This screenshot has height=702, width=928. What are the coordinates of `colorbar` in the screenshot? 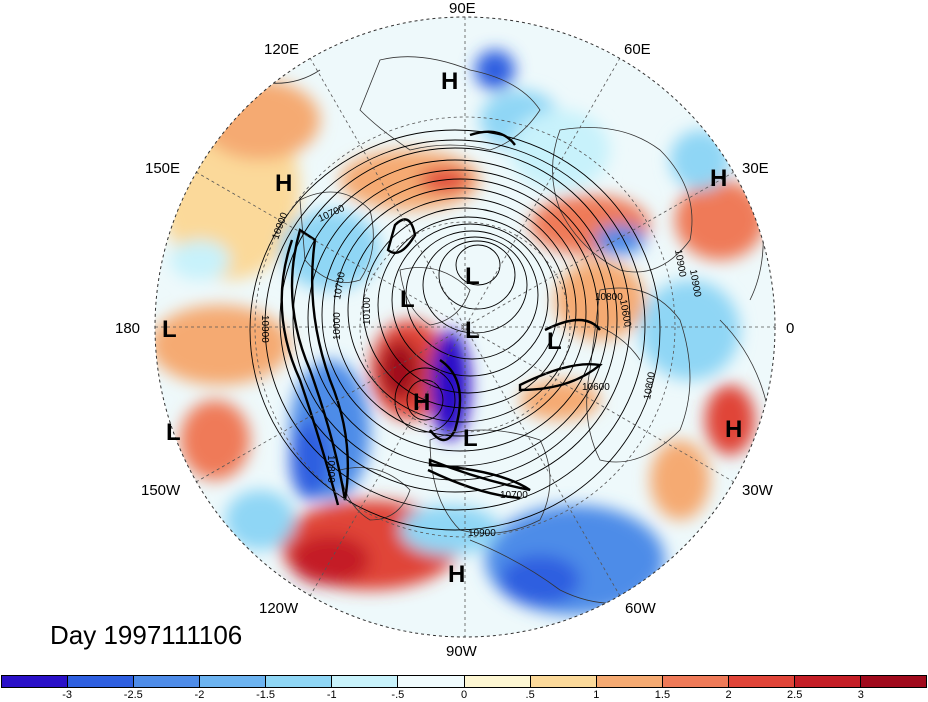 It's located at (464, 681).